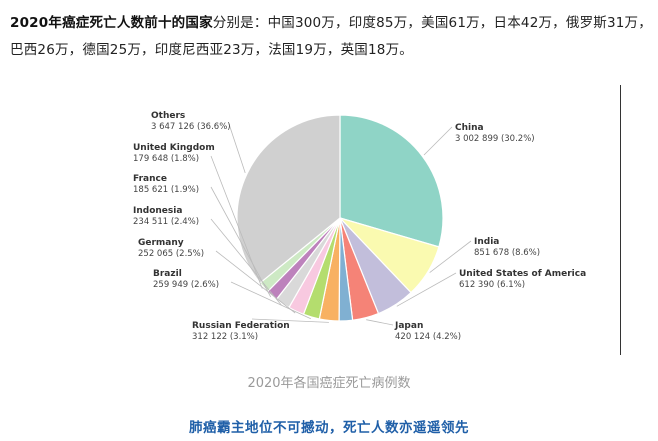  Describe the element at coordinates (150, 179) in the screenshot. I see `slice-label-name: France` at that location.